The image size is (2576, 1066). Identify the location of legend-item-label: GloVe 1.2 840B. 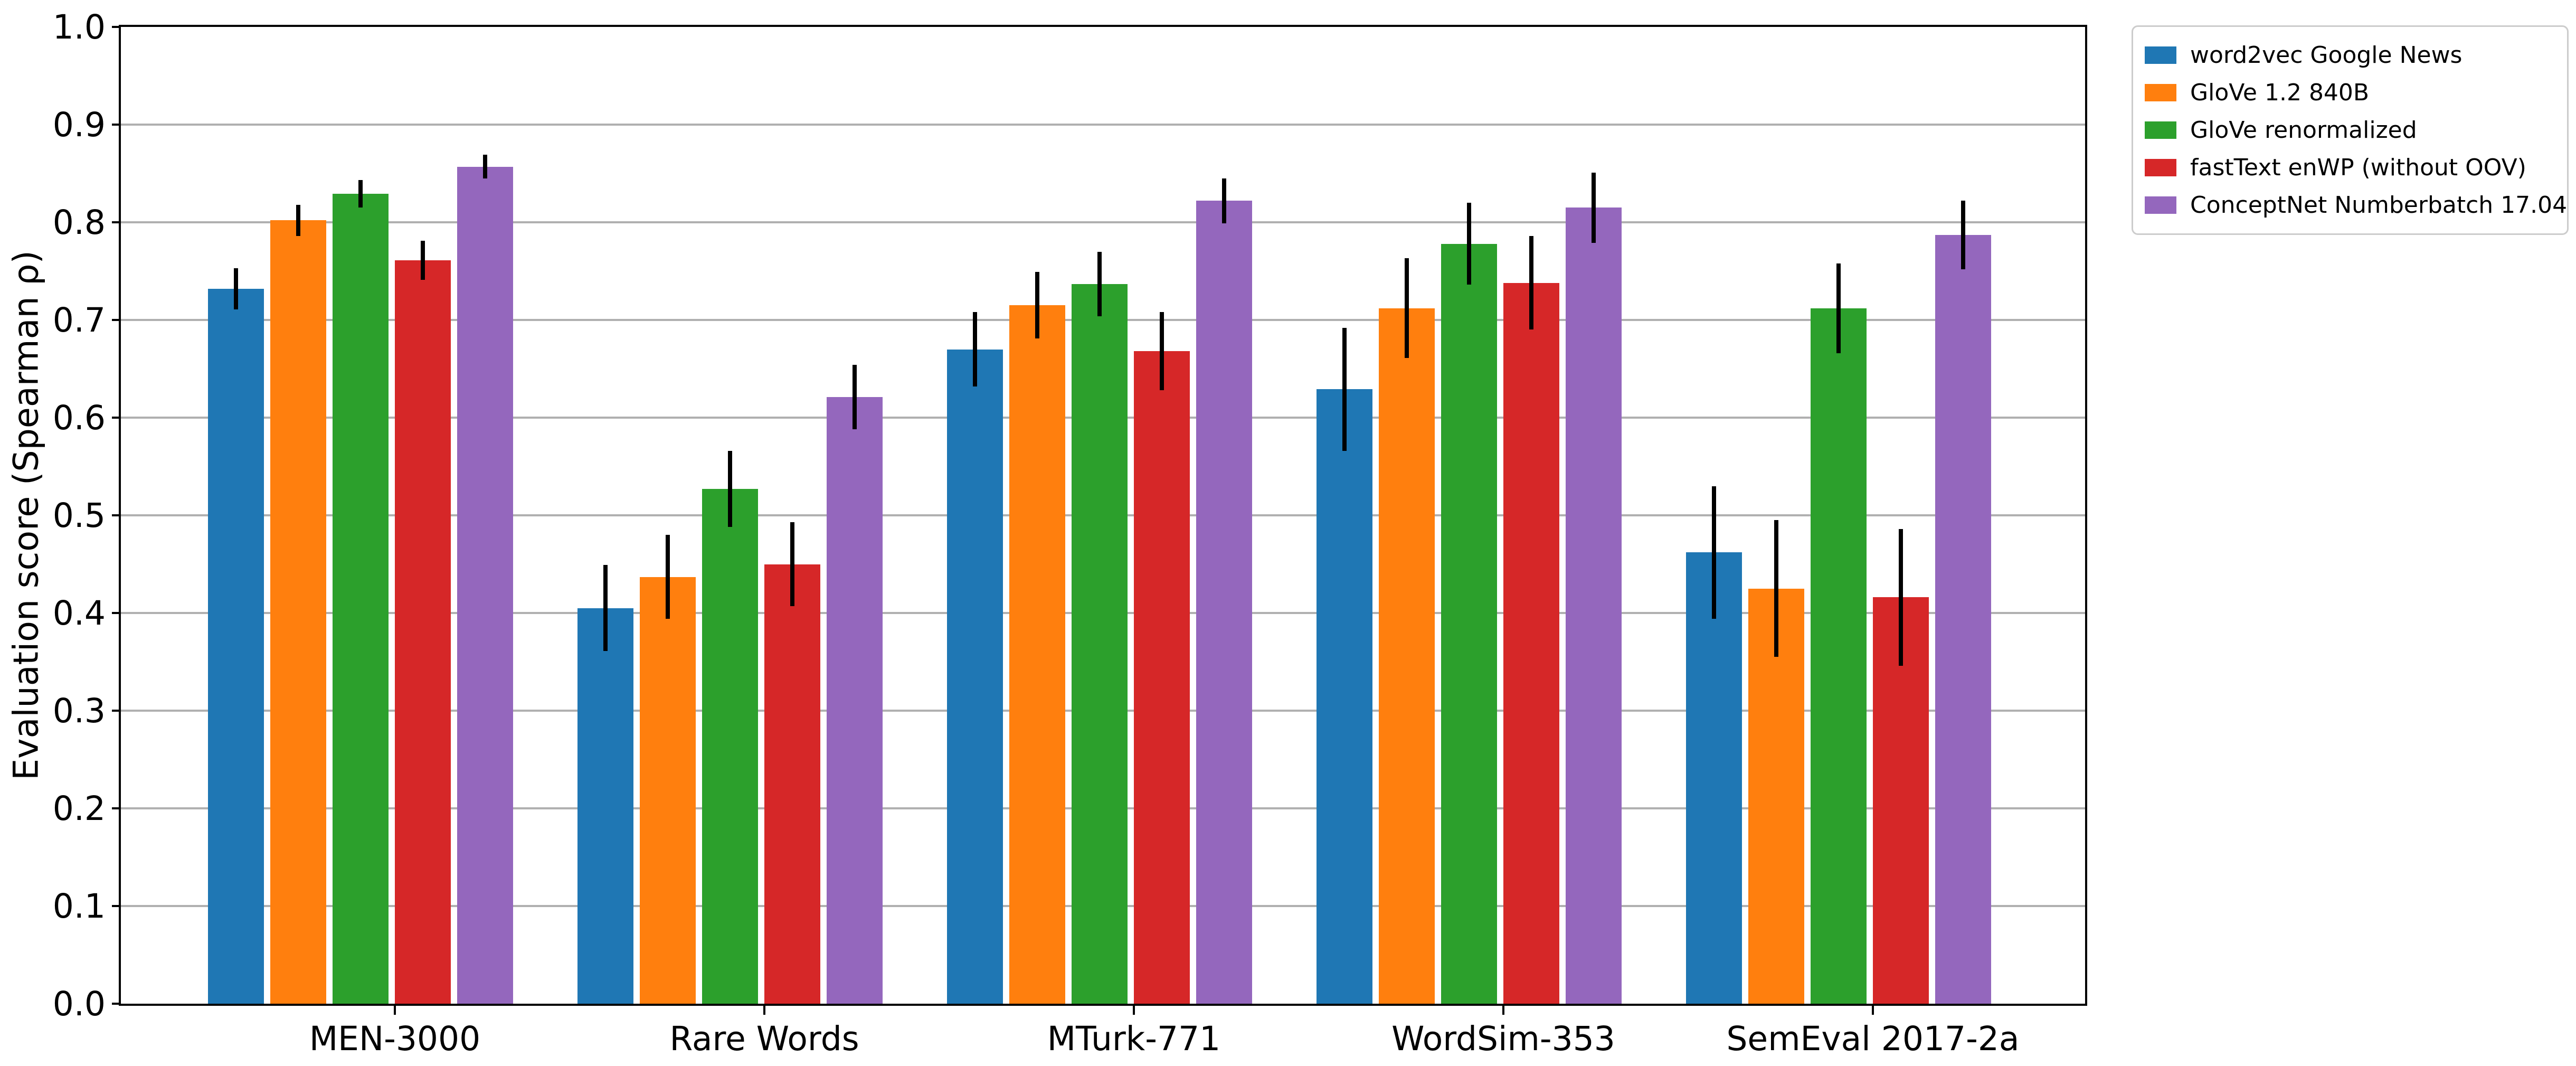
(2280, 93).